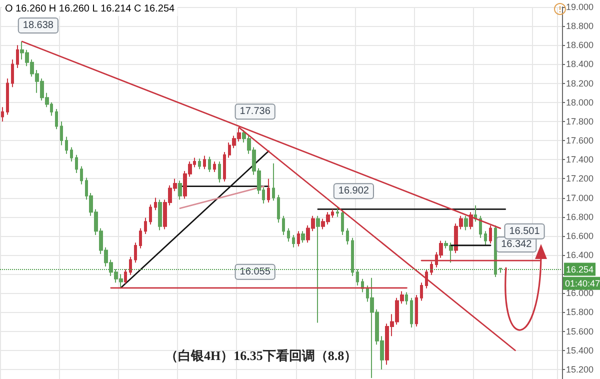 This screenshot has height=379, width=600. What do you see at coordinates (580, 45) in the screenshot?
I see `y-tick-label: 18.600` at bounding box center [580, 45].